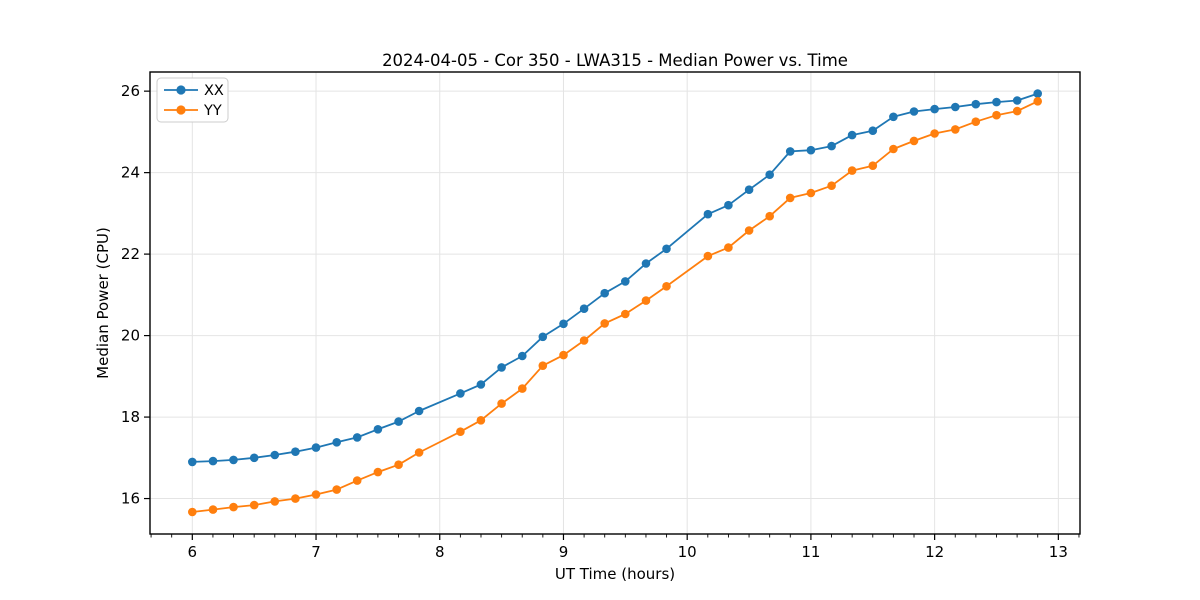  I want to click on x-tick-label: 6, so click(193, 552).